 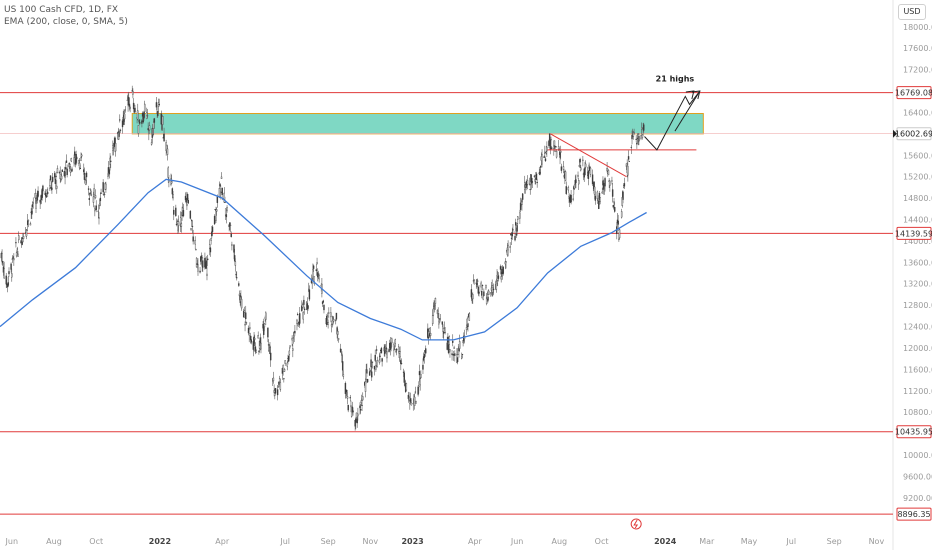 What do you see at coordinates (917, 48) in the screenshot?
I see `y-tick-label: 17600.00` at bounding box center [917, 48].